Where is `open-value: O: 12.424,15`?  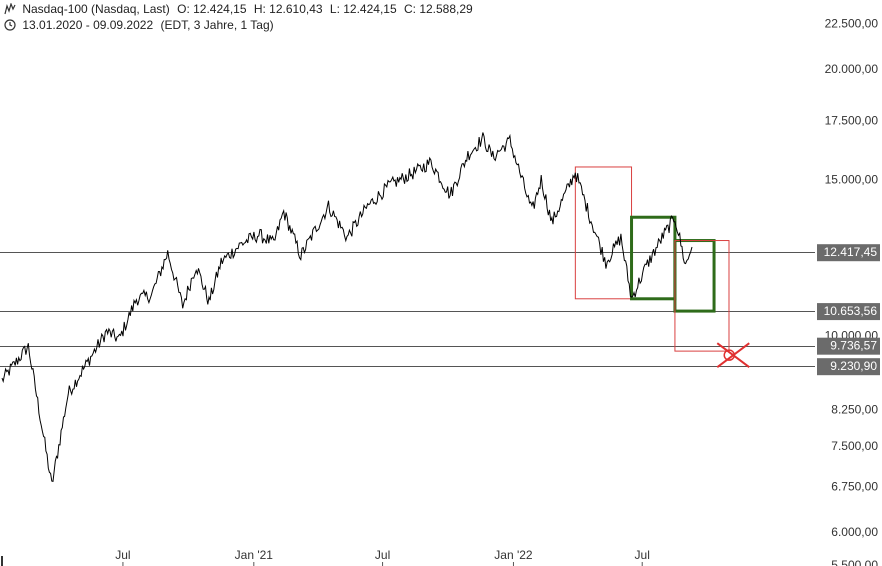
open-value: O: 12.424,15 is located at coordinates (212, 9).